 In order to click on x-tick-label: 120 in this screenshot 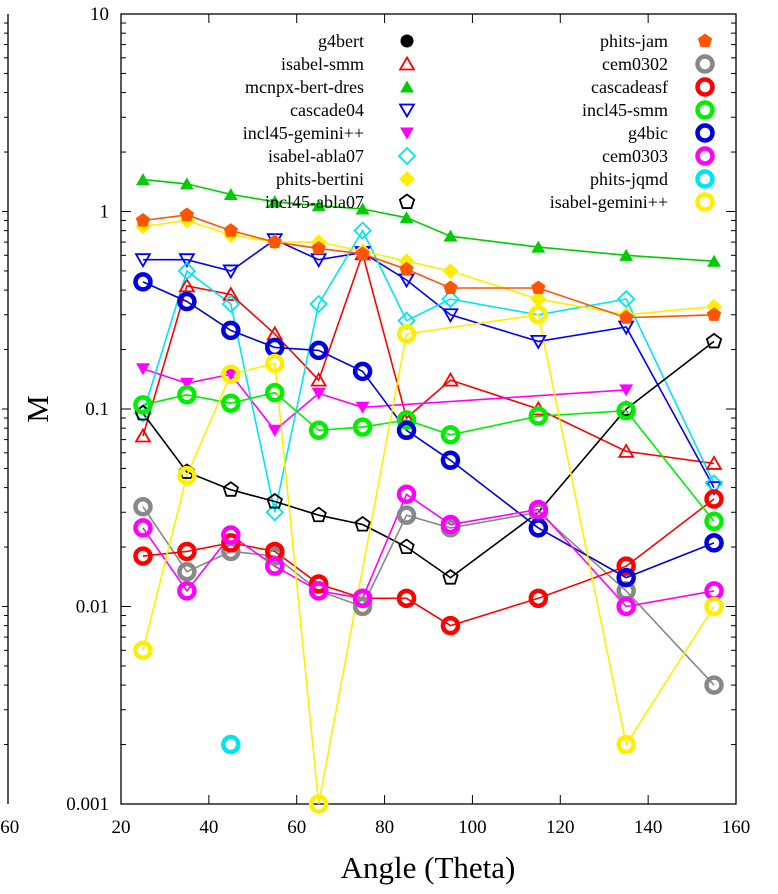, I will do `click(560, 827)`.